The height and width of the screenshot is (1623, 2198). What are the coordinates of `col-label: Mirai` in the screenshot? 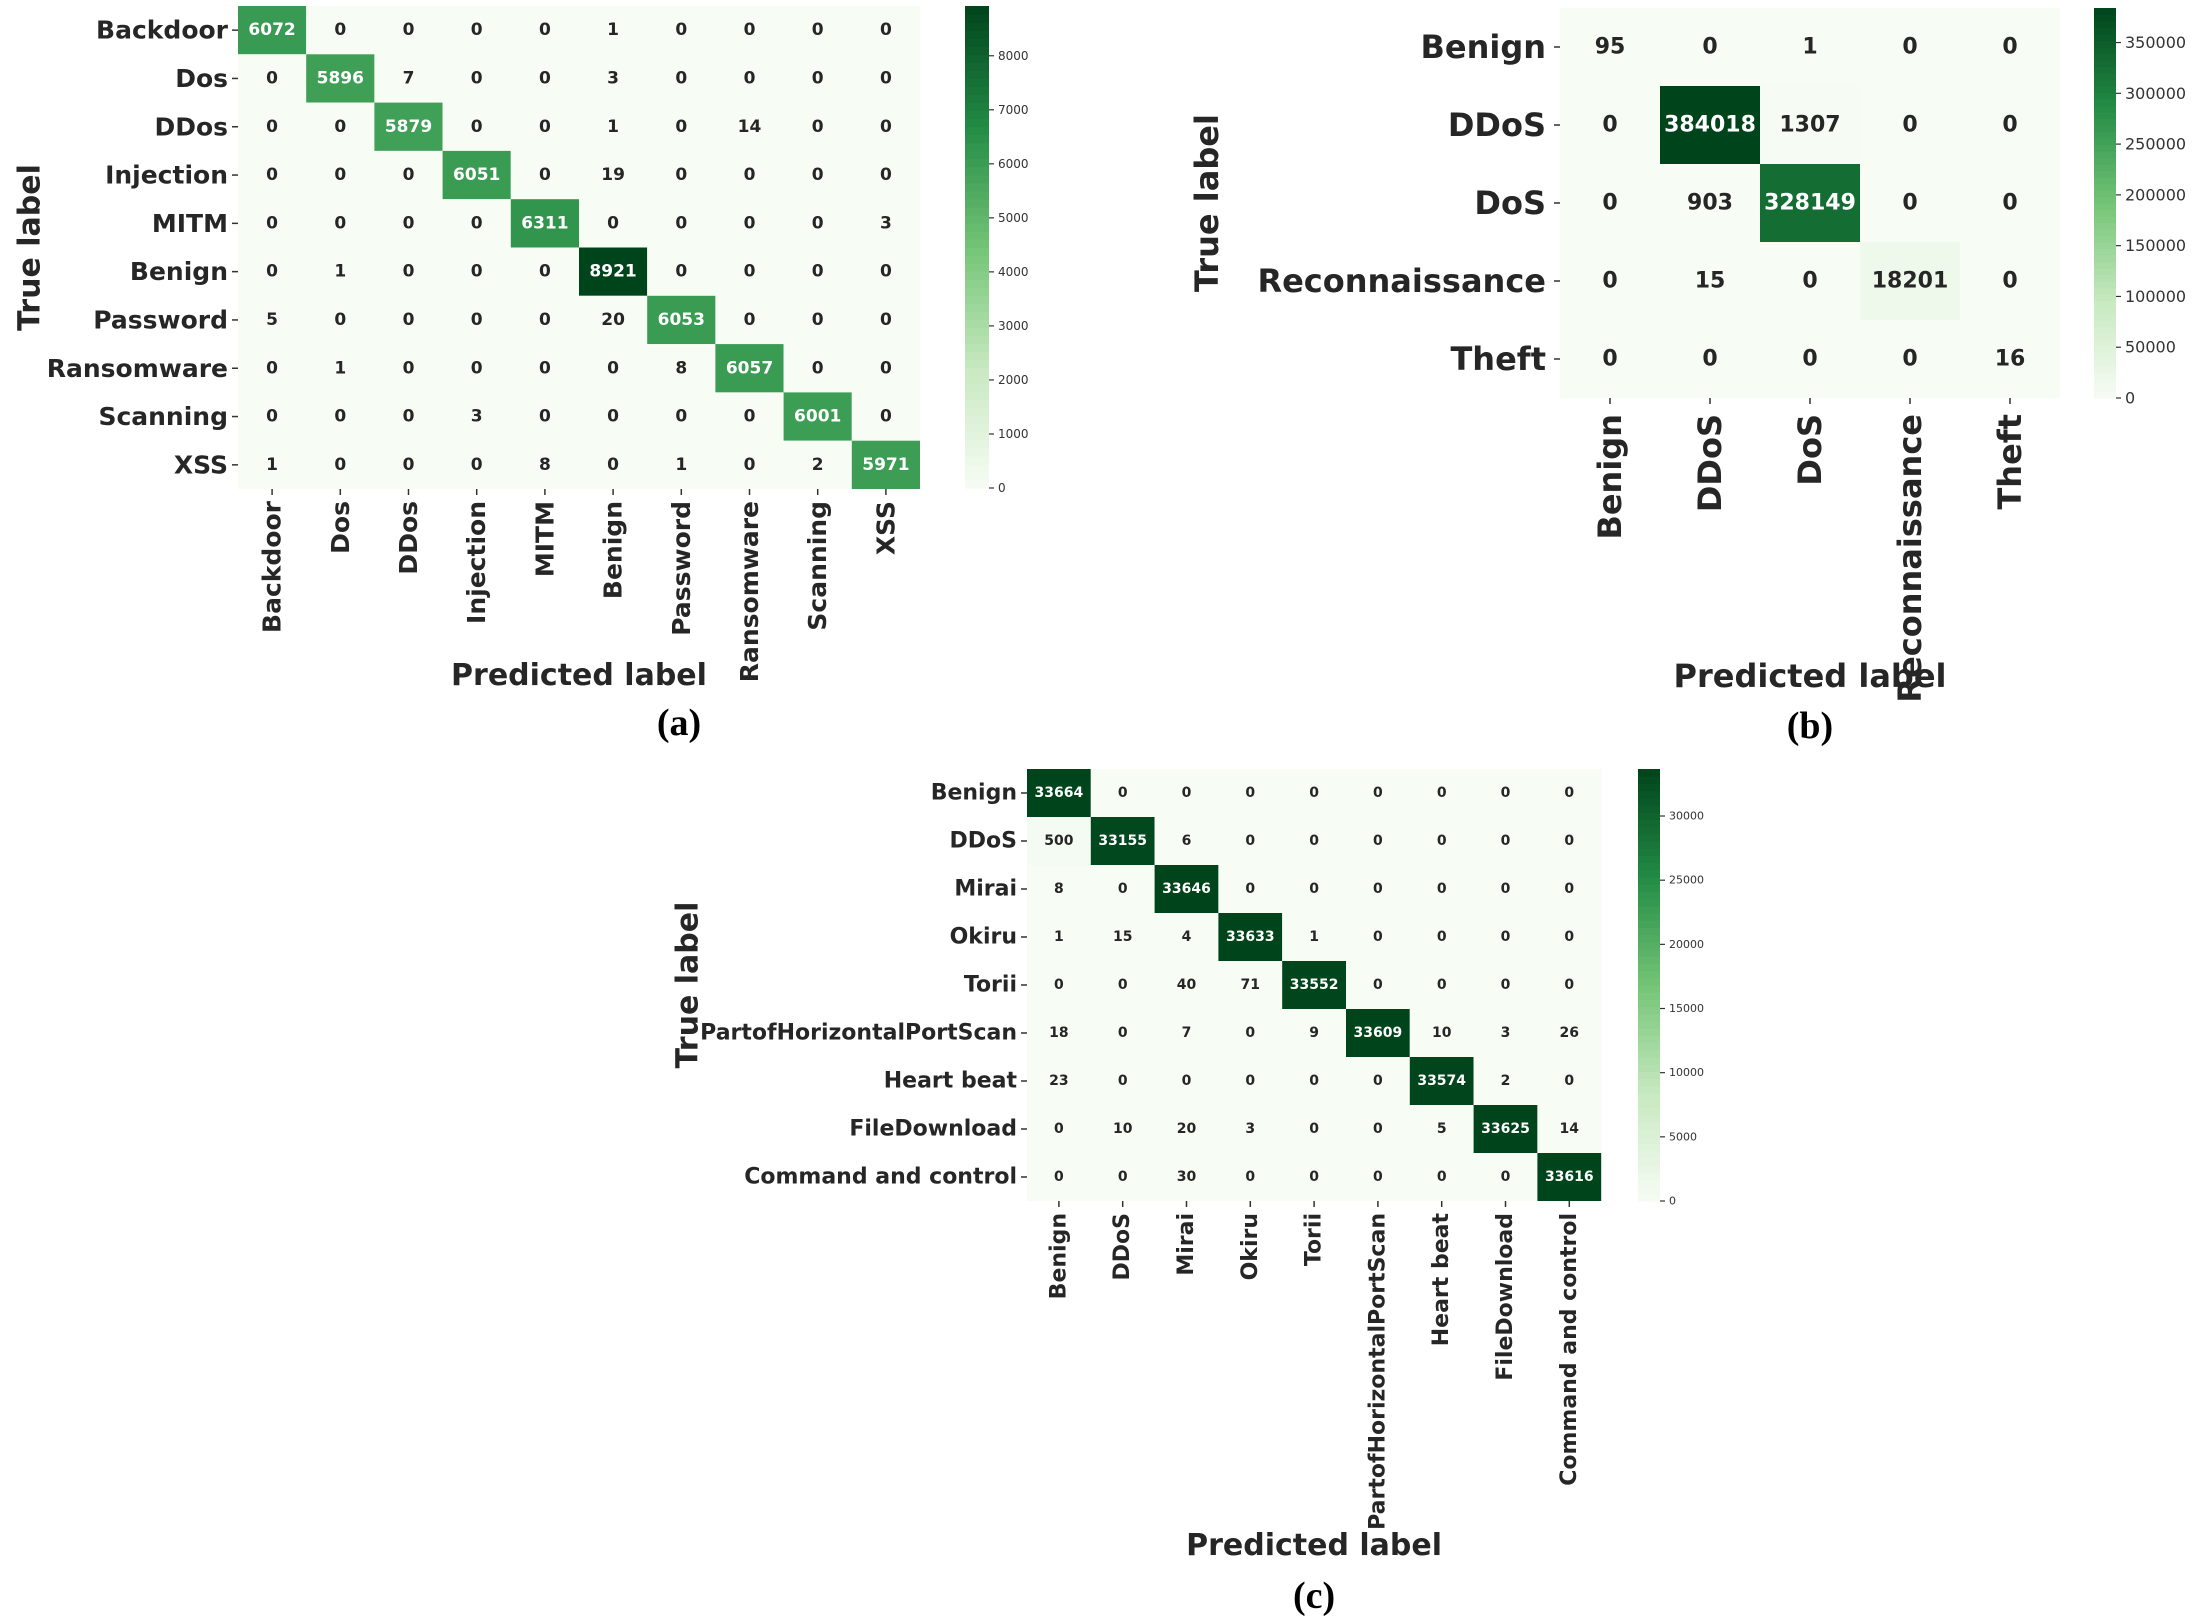 It's located at (1186, 1244).